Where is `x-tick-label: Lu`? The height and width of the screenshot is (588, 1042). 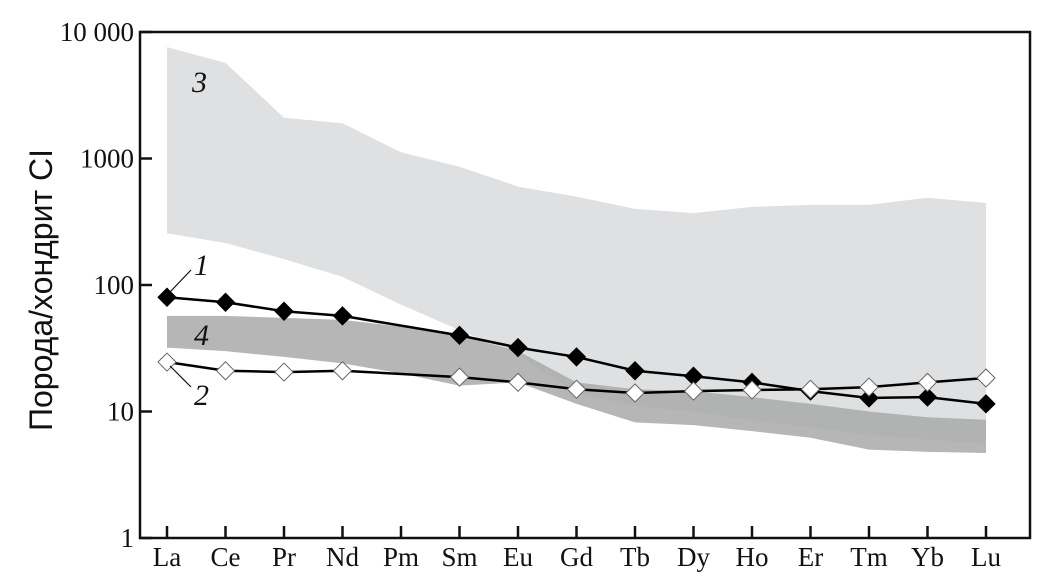
x-tick-label: Lu is located at coordinates (986, 557).